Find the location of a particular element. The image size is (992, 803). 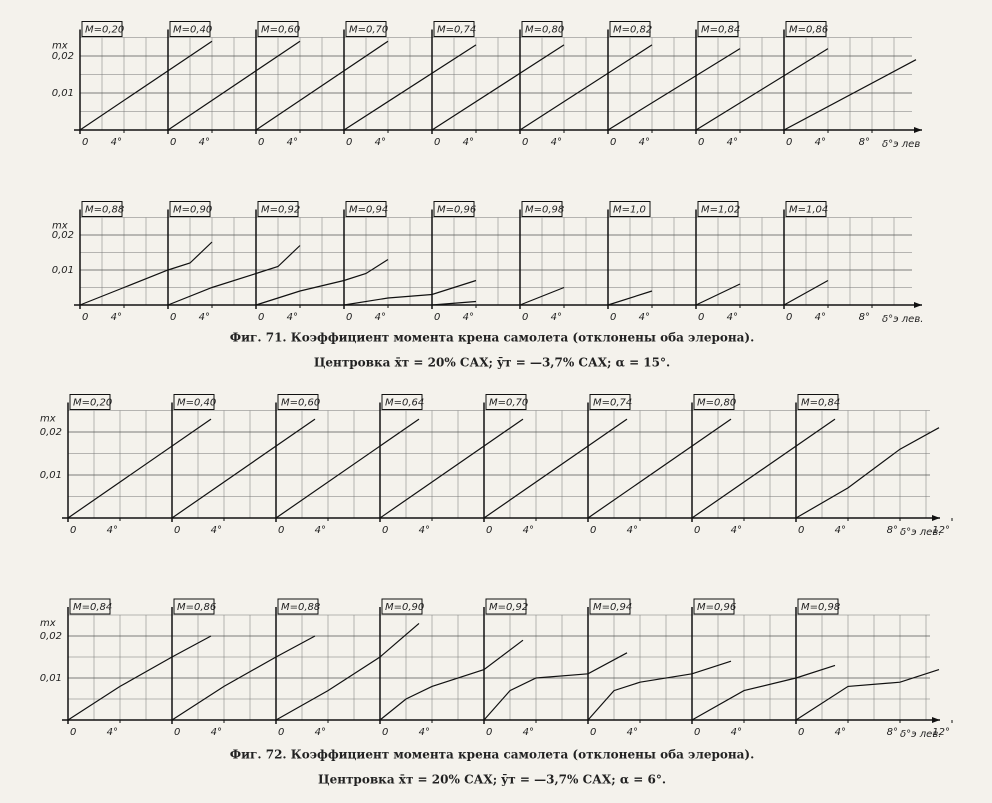

x-axis-label: δ°э лев is located at coordinates (901, 144).